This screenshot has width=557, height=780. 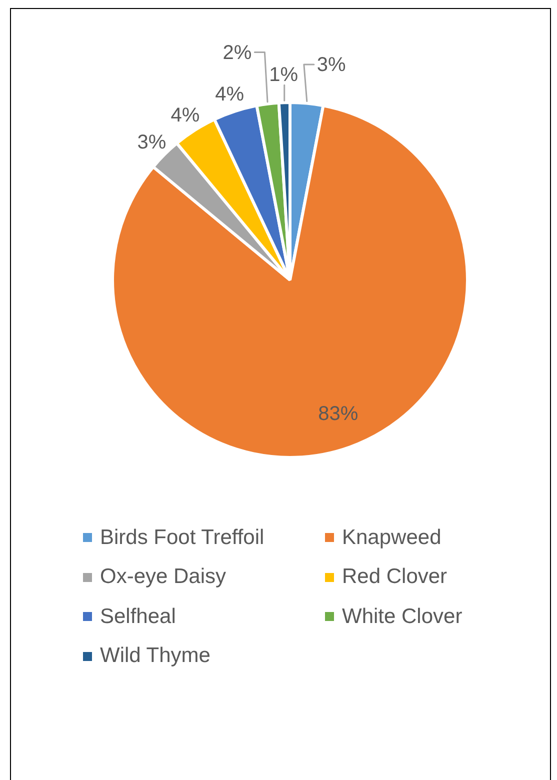 I want to click on legend-label: Knapweed, so click(x=392, y=538).